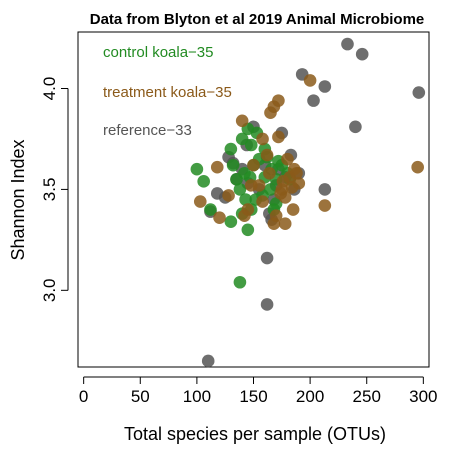 This screenshot has width=450, height=450. Describe the element at coordinates (49, 290) in the screenshot. I see `y-tick-label: 3.0` at that location.